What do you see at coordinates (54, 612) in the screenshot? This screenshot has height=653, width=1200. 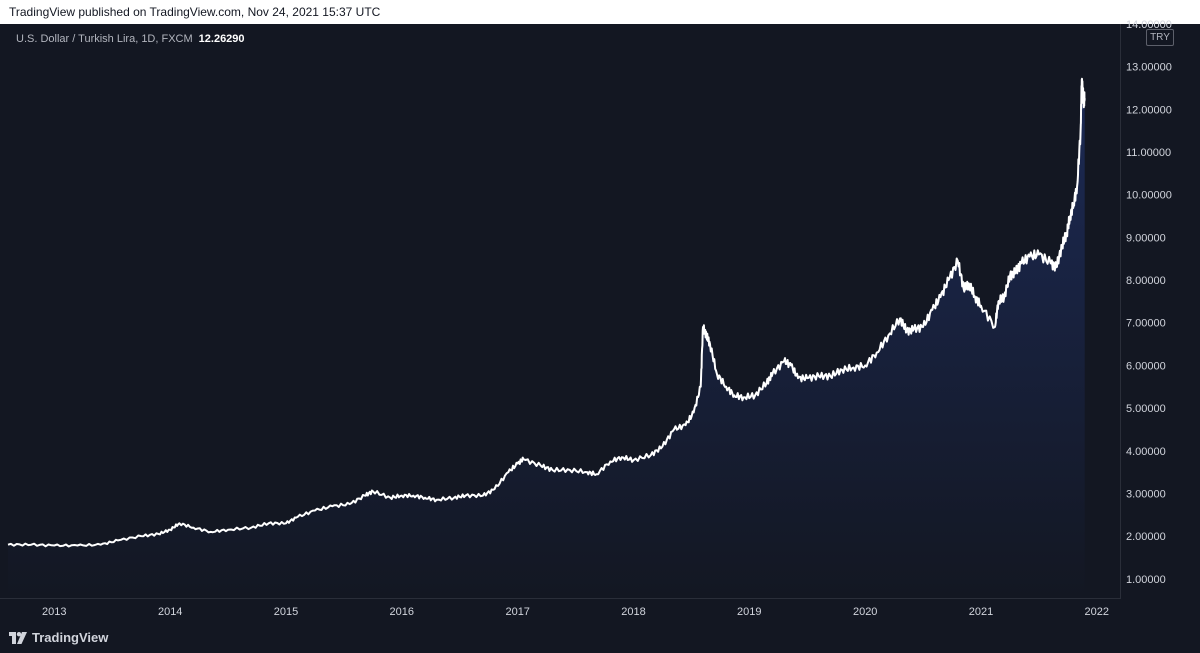 I see `x-tick-label: 2013` at bounding box center [54, 612].